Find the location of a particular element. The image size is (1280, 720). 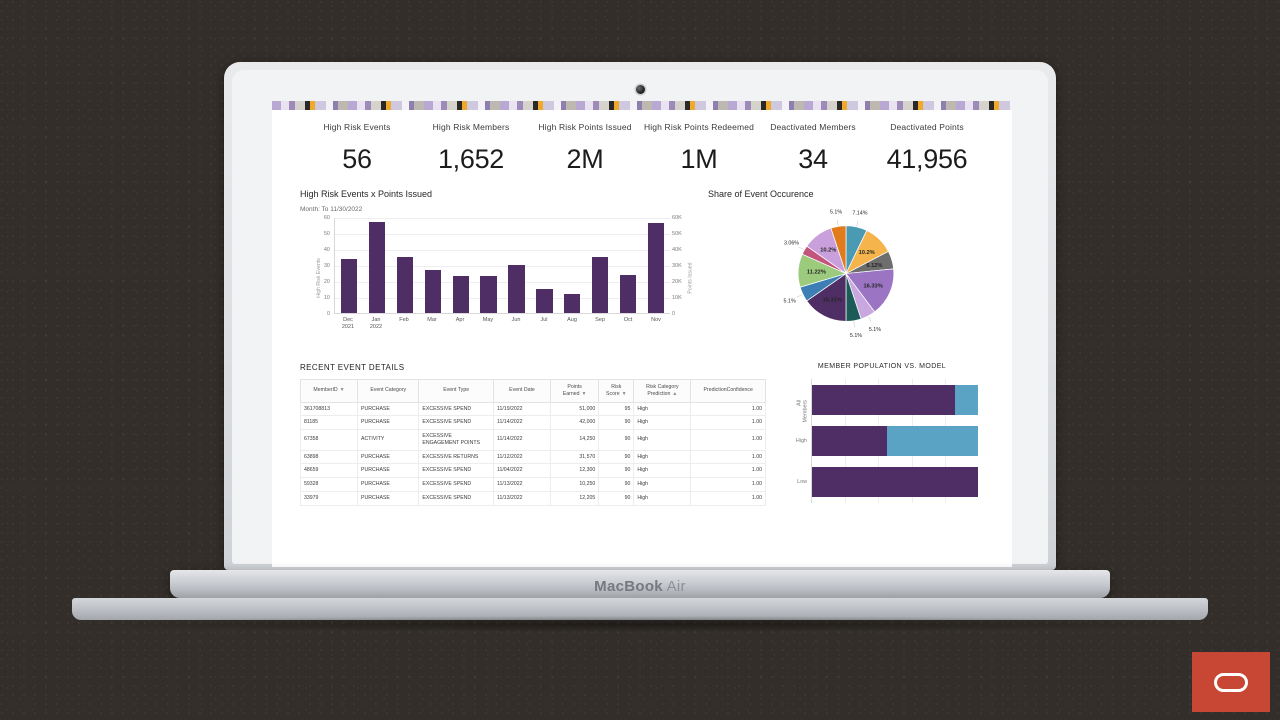

table-column-header: Event Date is located at coordinates (522, 391).